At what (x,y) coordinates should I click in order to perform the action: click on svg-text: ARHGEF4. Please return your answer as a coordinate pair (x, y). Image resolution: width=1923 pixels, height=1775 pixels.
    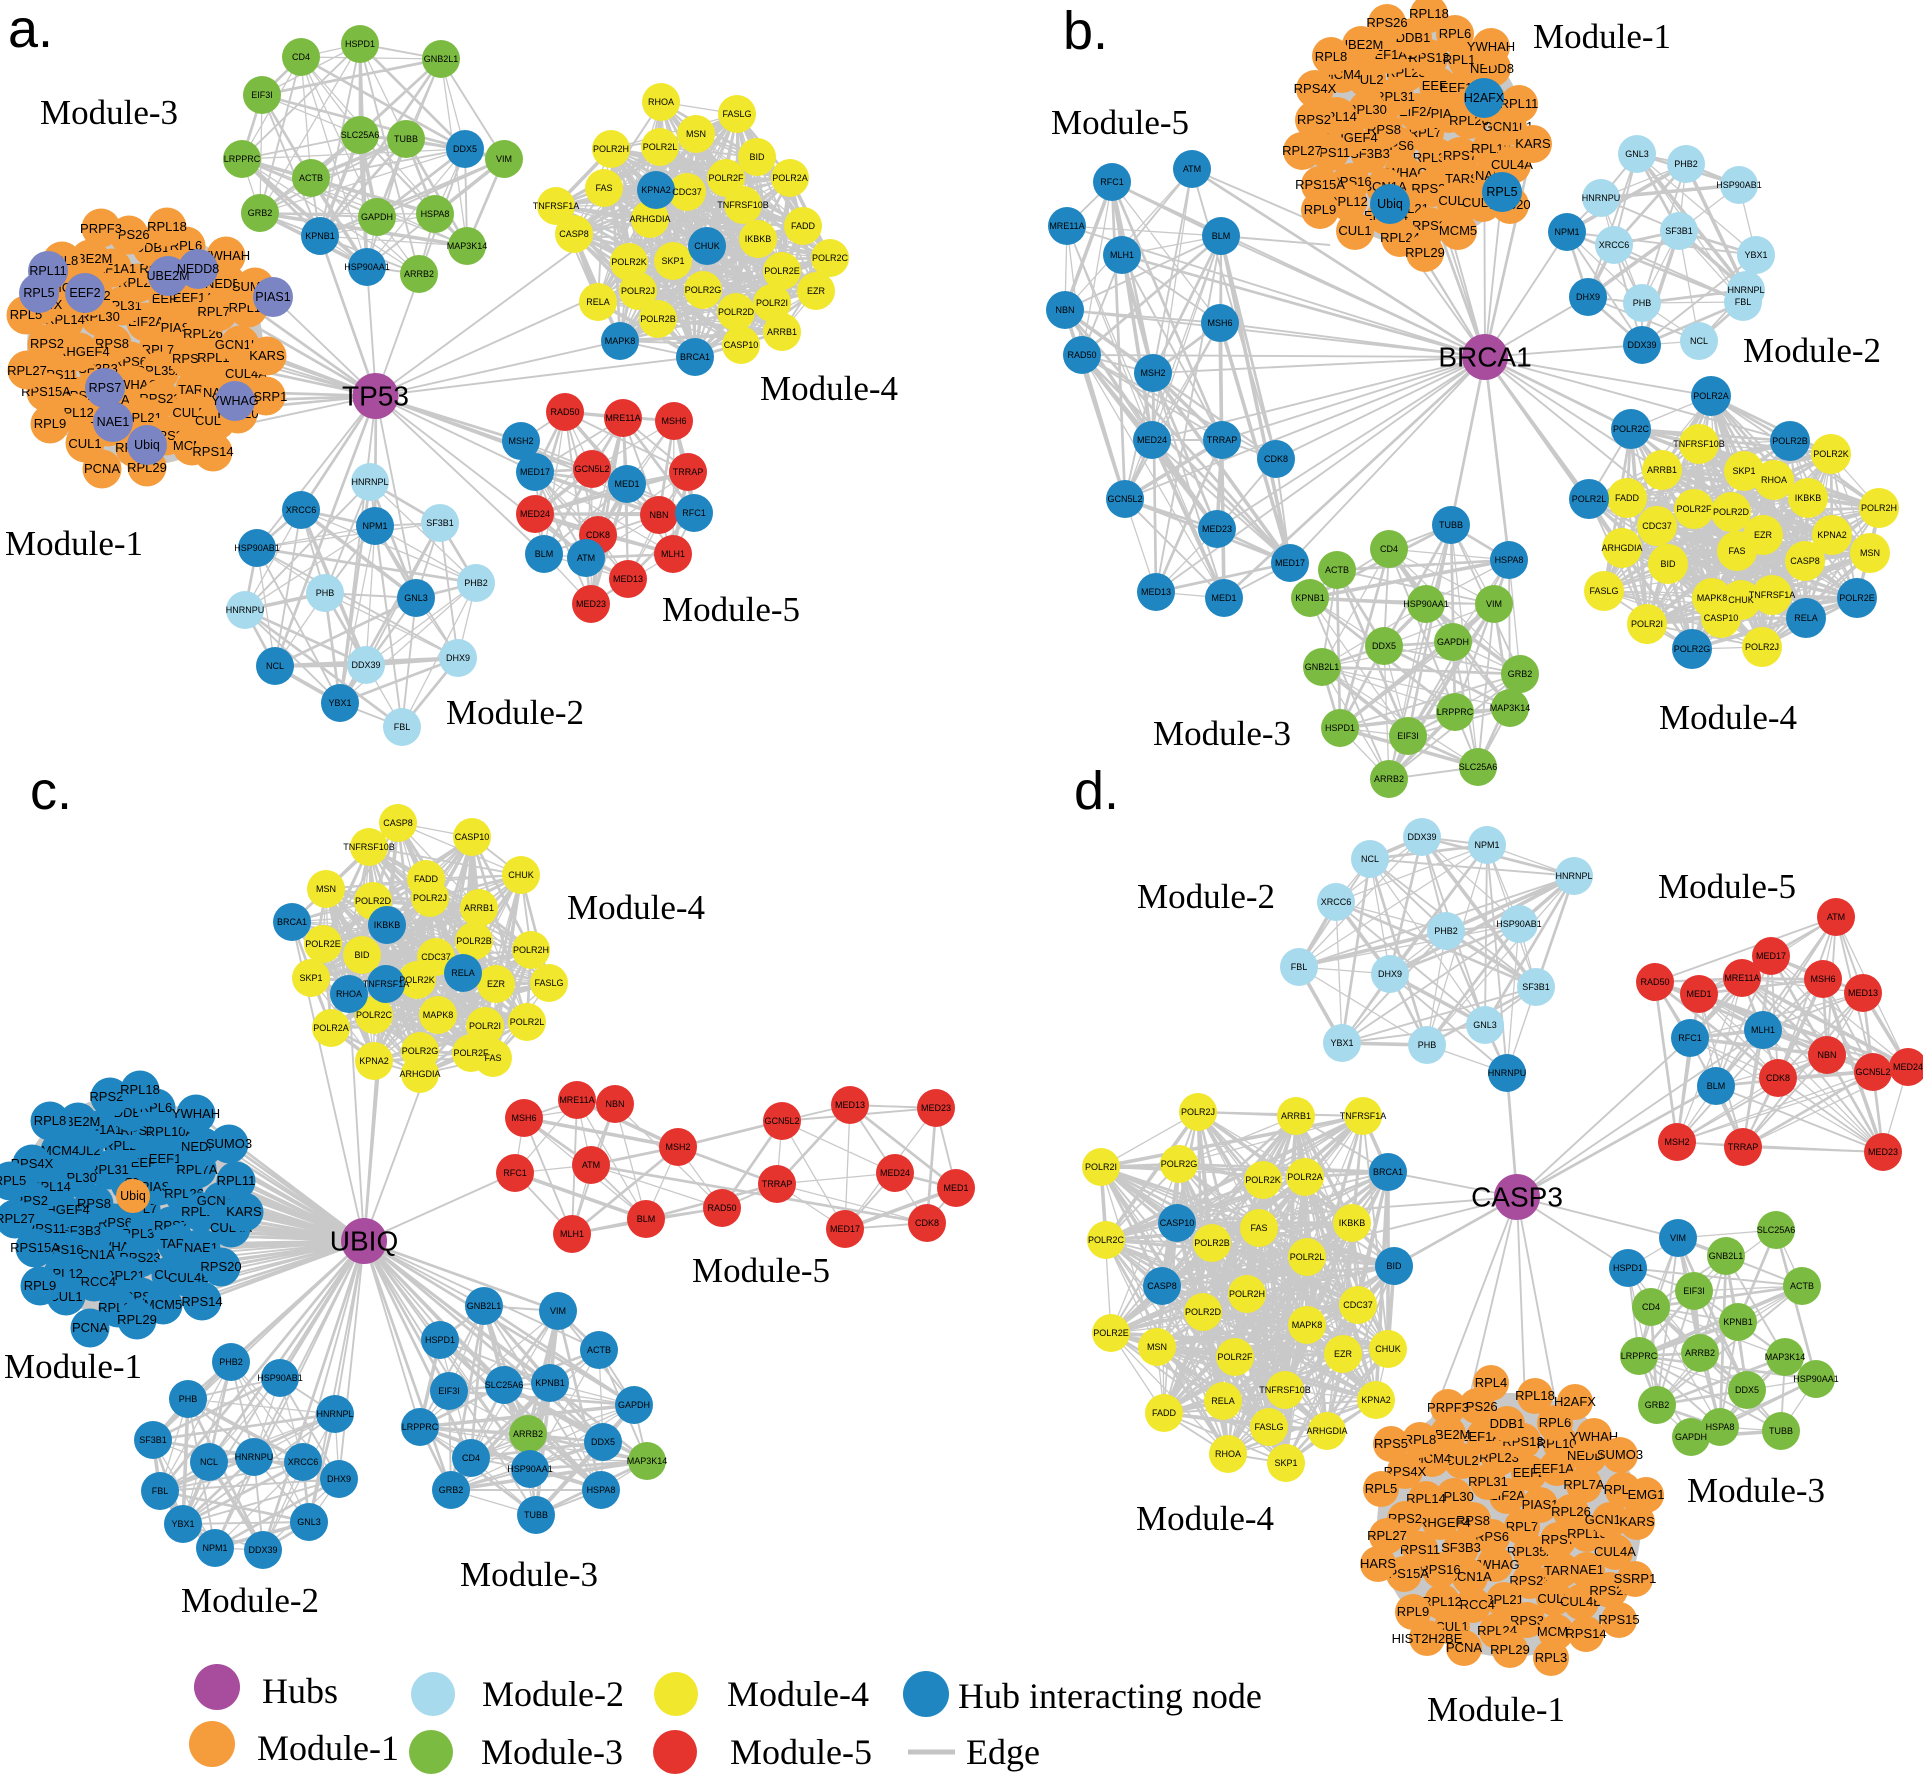
    Looking at the image, I should click on (1439, 1522).